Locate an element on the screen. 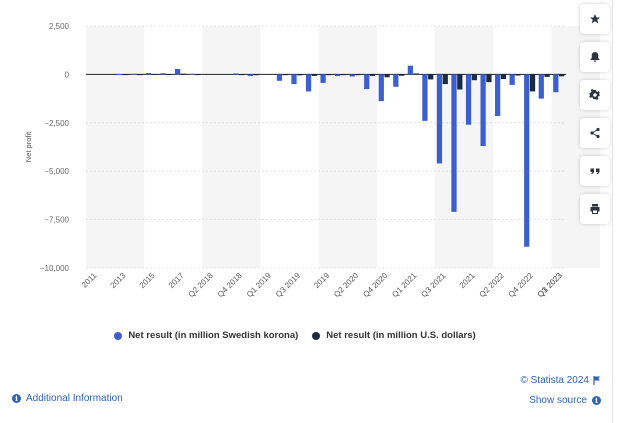  copyright: © Statista 2024 is located at coordinates (560, 380).